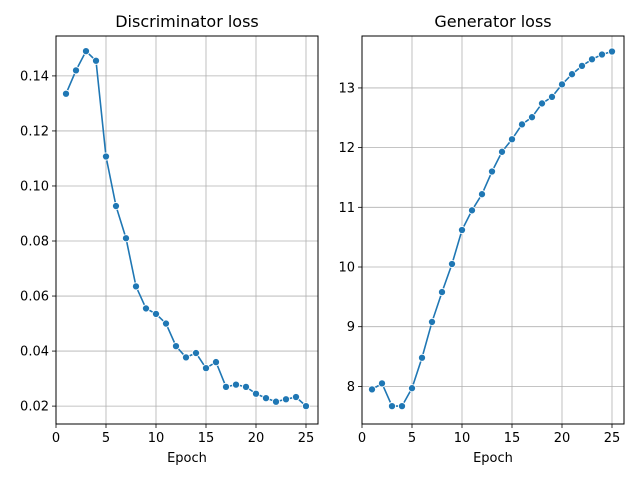 This screenshot has width=640, height=480. I want to click on y-tick-label: 13, so click(346, 88).